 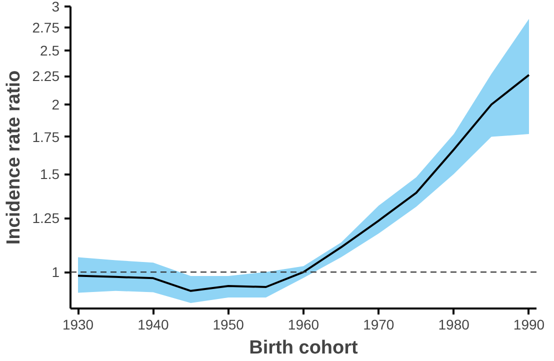 What do you see at coordinates (56, 7) in the screenshot?
I see `y-tick-label: 3` at bounding box center [56, 7].